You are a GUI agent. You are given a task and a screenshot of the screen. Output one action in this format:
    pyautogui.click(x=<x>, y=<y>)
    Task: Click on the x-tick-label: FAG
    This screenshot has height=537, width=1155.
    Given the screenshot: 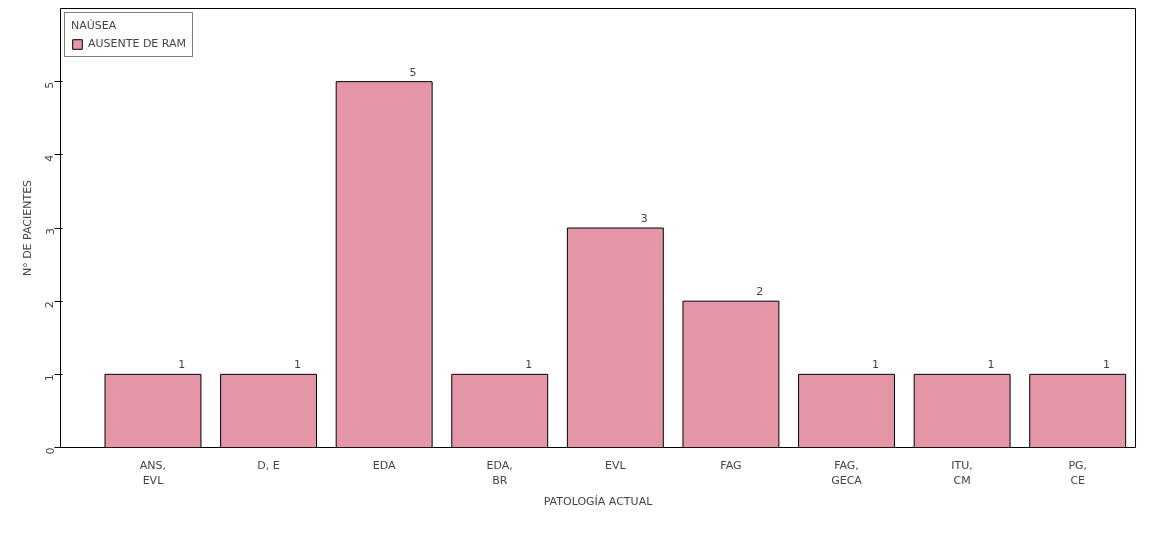 What is the action you would take?
    pyautogui.click(x=731, y=465)
    